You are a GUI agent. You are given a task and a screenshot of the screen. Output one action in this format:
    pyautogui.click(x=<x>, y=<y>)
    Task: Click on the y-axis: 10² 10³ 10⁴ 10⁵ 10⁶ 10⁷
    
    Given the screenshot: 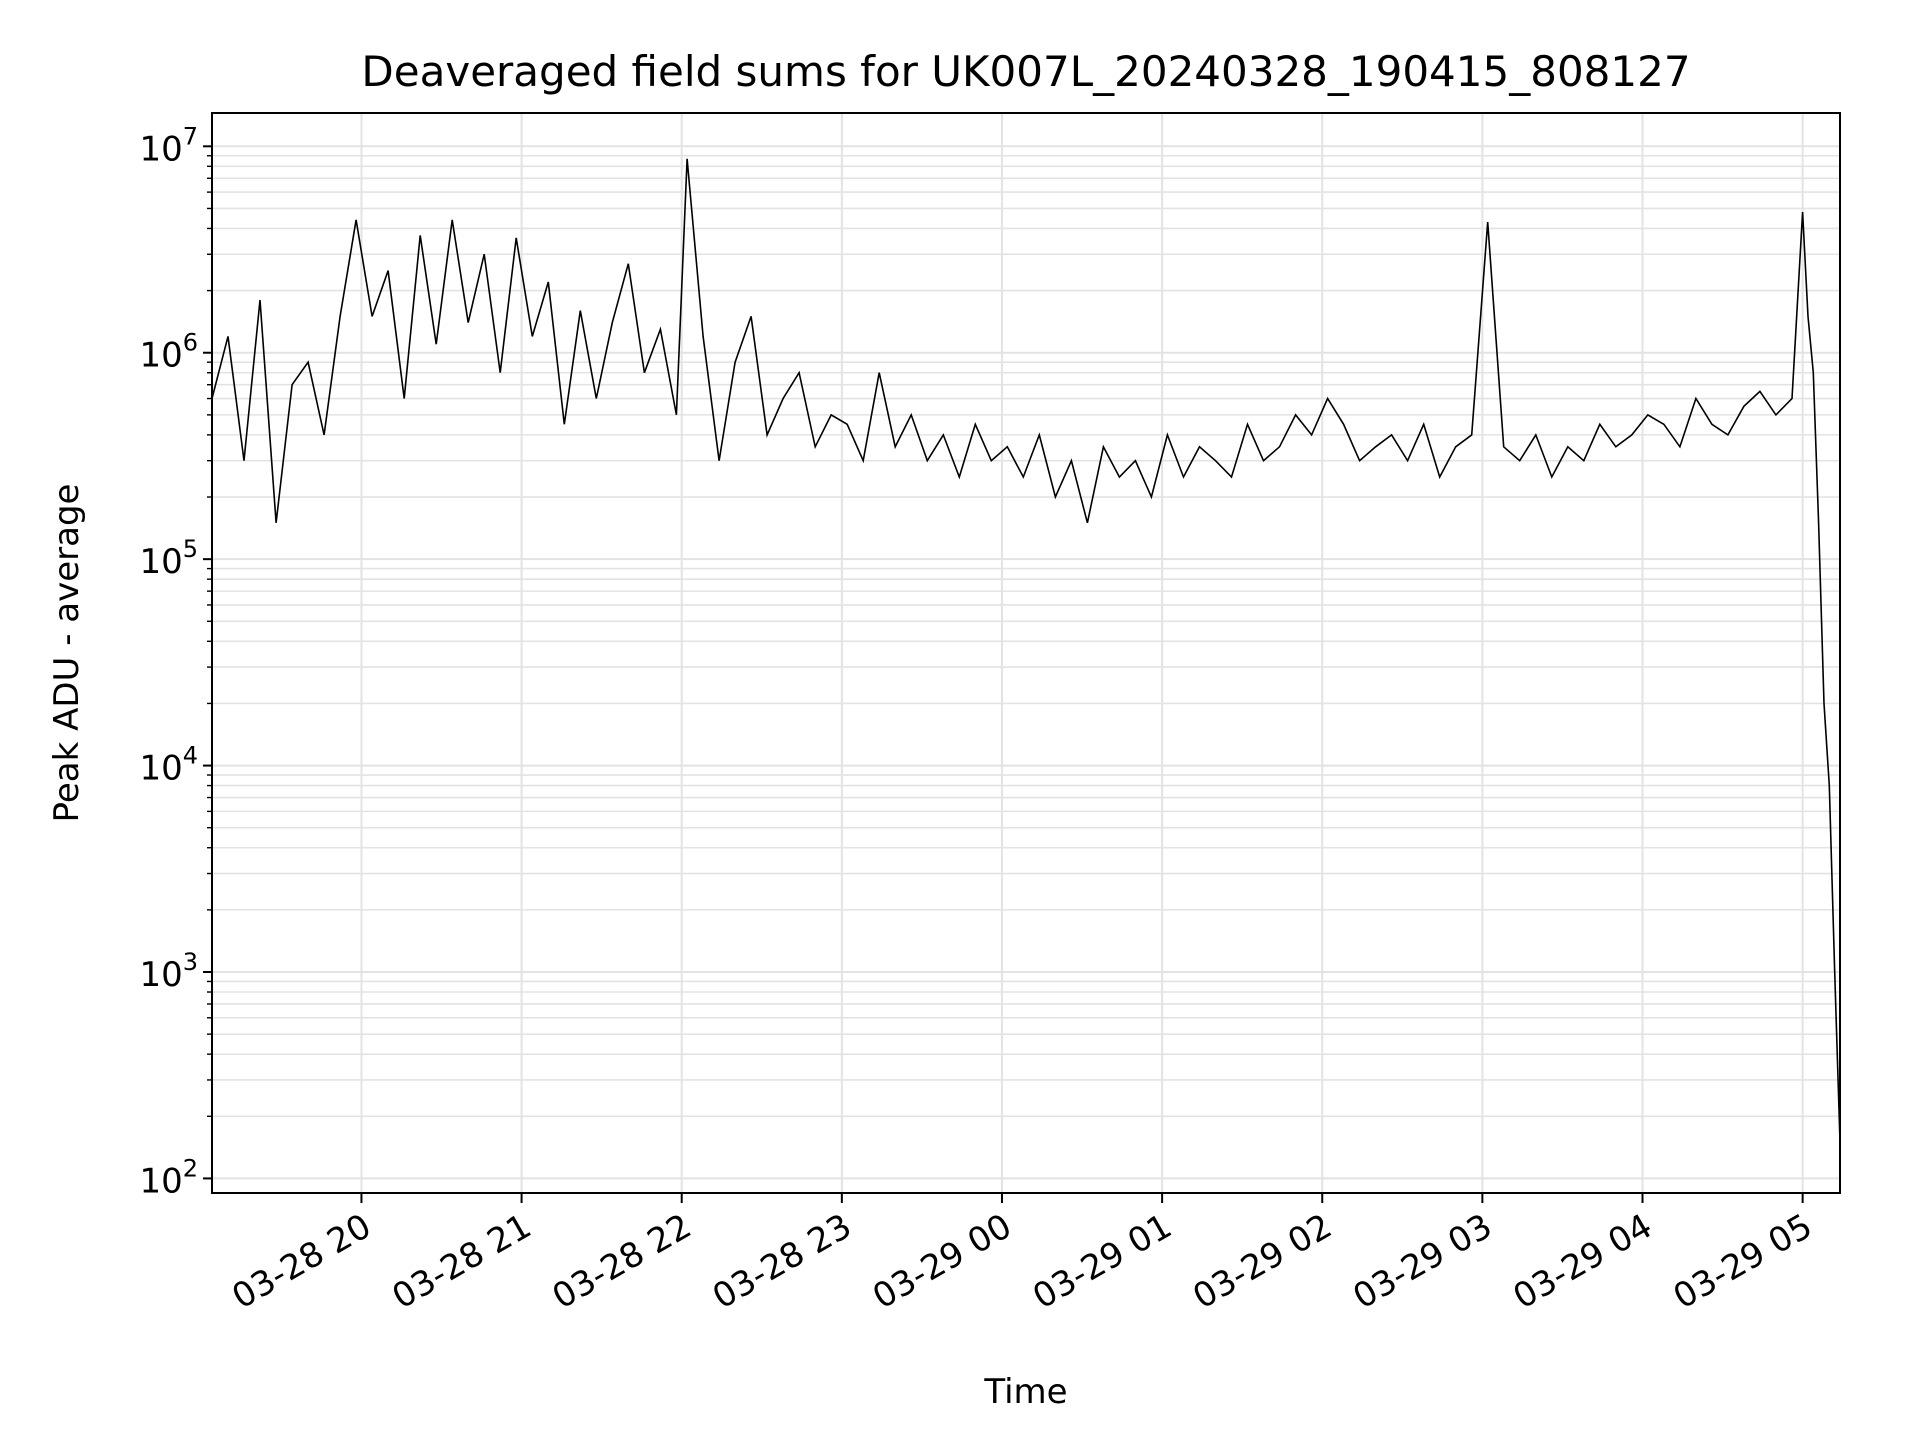 What is the action you would take?
    pyautogui.click(x=175, y=661)
    